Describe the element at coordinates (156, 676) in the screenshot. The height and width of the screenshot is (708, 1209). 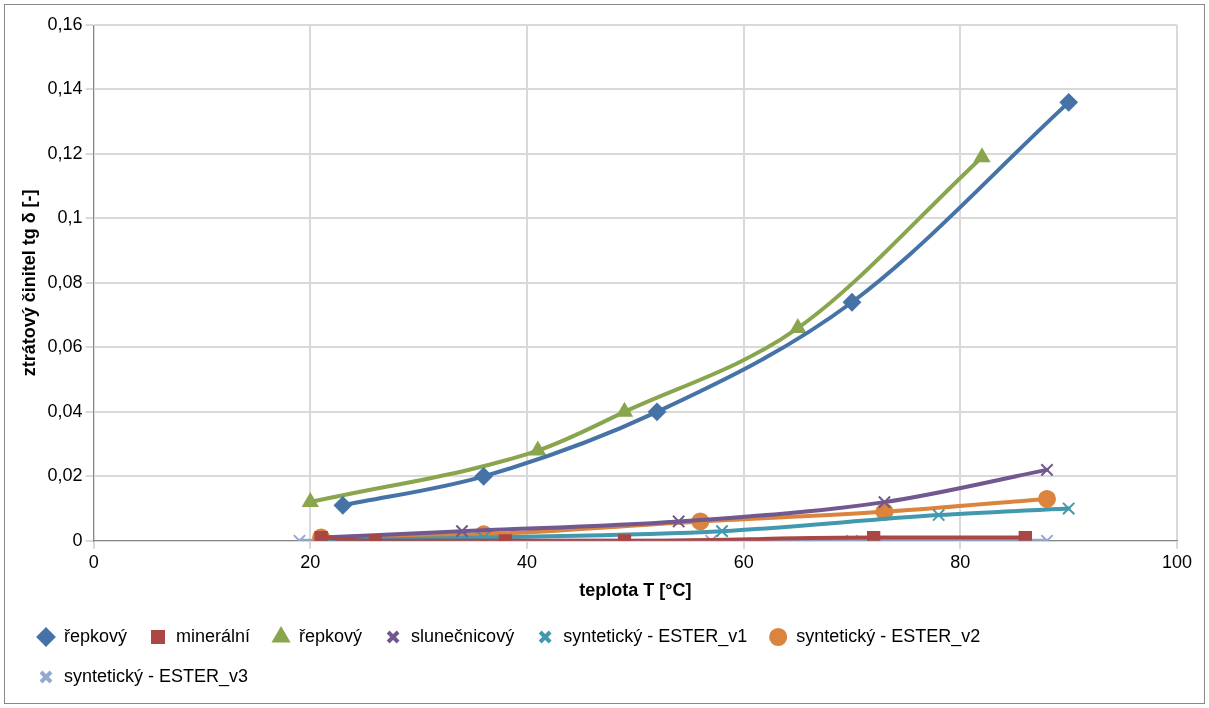
I see `legend-label: syntetický - ESTER_v3` at that location.